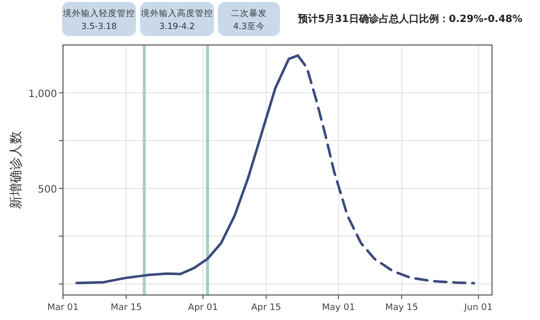  What do you see at coordinates (176, 20) in the screenshot?
I see `text: 境外输入高度管控 3.19-4.2` at bounding box center [176, 20].